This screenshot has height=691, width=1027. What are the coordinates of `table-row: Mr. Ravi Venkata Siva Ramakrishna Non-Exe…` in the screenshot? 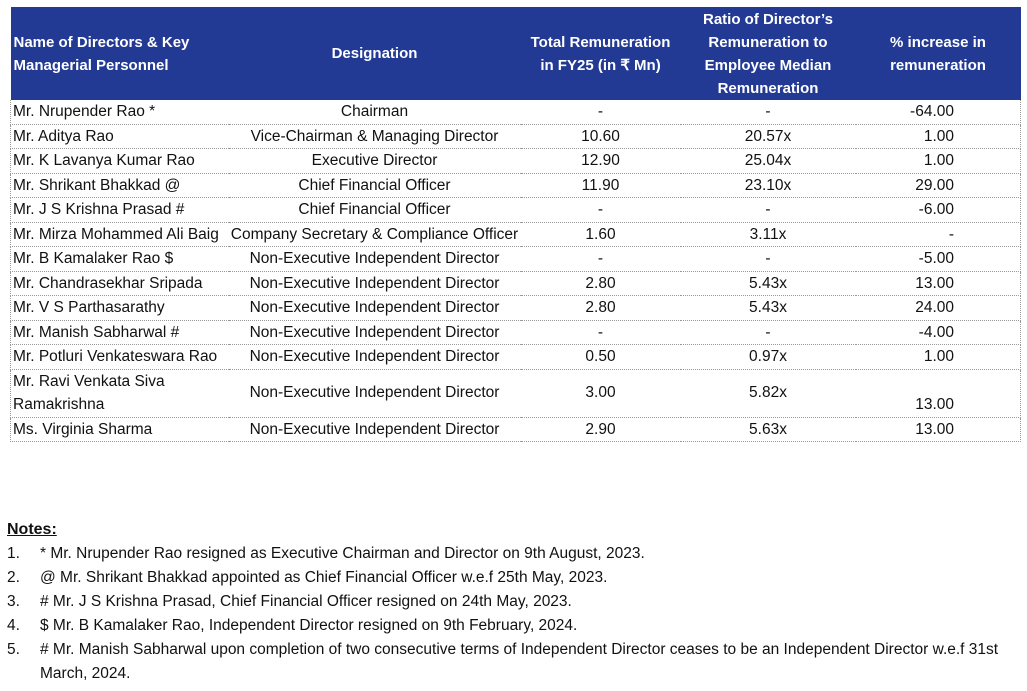 It's located at (515, 393).